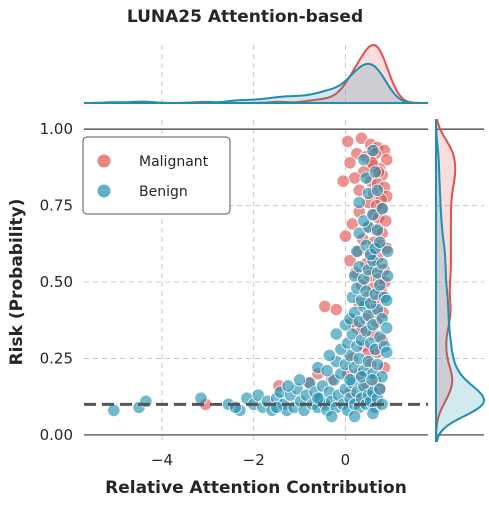  I want to click on y-tick-label-0: 0.00, so click(56, 435).